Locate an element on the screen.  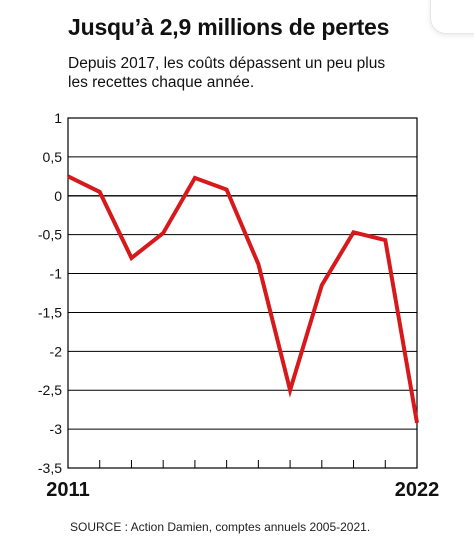
y-tick-label: -1 is located at coordinates (56, 274).